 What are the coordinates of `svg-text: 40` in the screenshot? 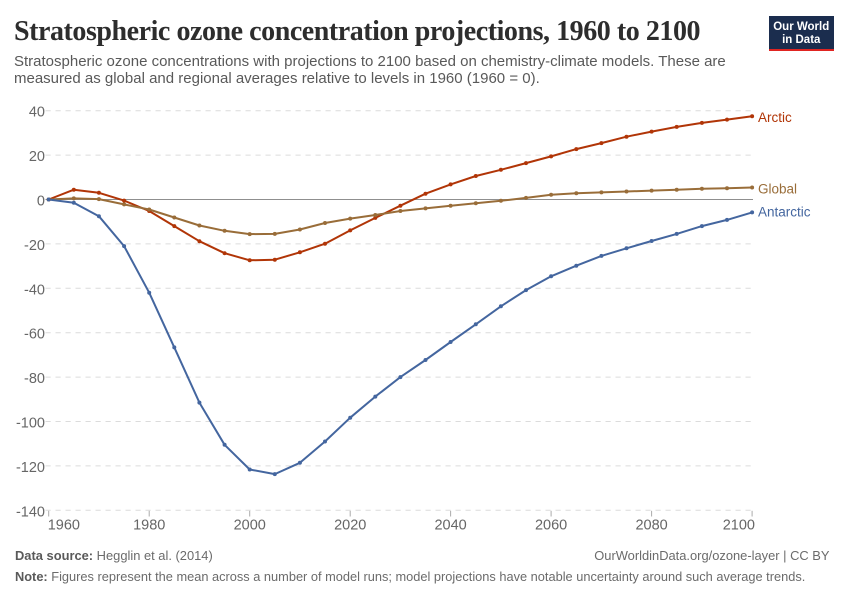 It's located at (37, 113).